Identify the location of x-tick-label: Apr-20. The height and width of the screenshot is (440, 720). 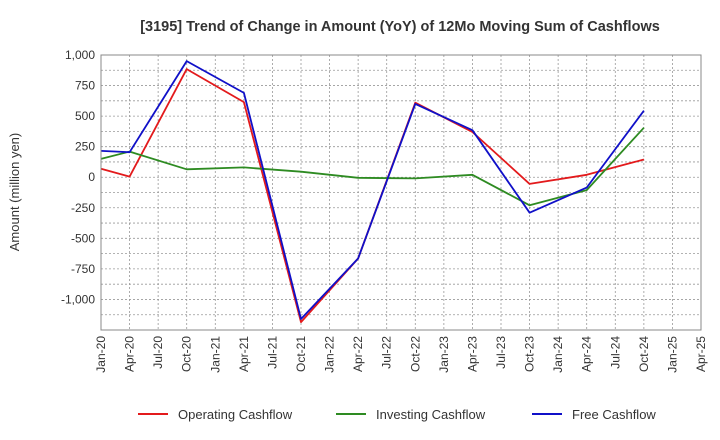
(130, 354).